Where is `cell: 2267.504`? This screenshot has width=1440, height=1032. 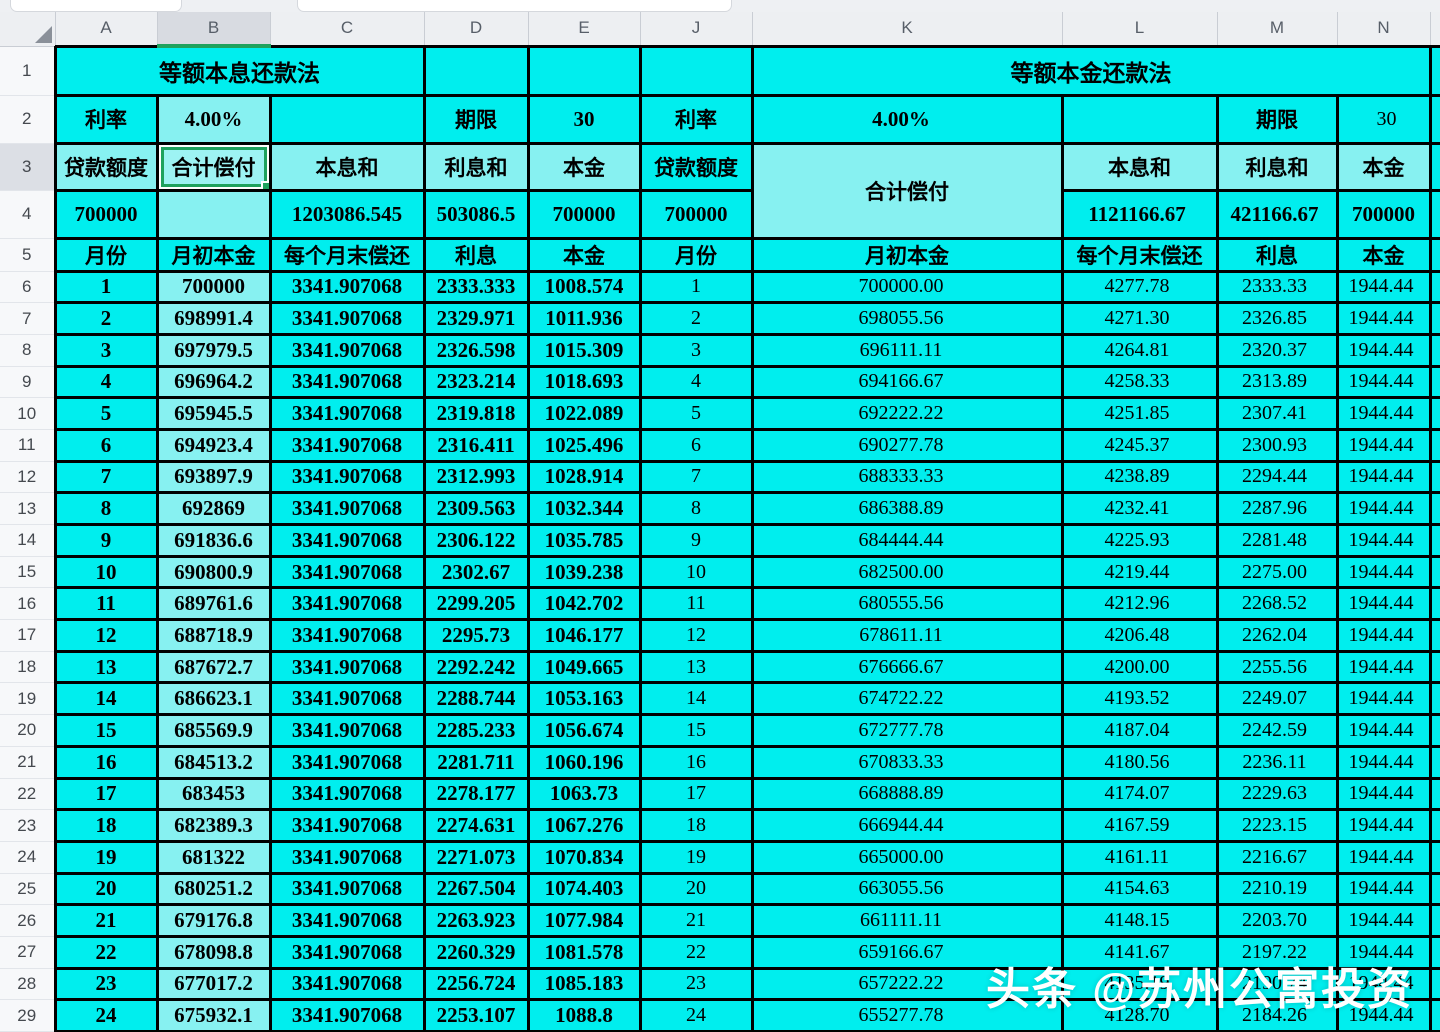 cell: 2267.504 is located at coordinates (476, 889).